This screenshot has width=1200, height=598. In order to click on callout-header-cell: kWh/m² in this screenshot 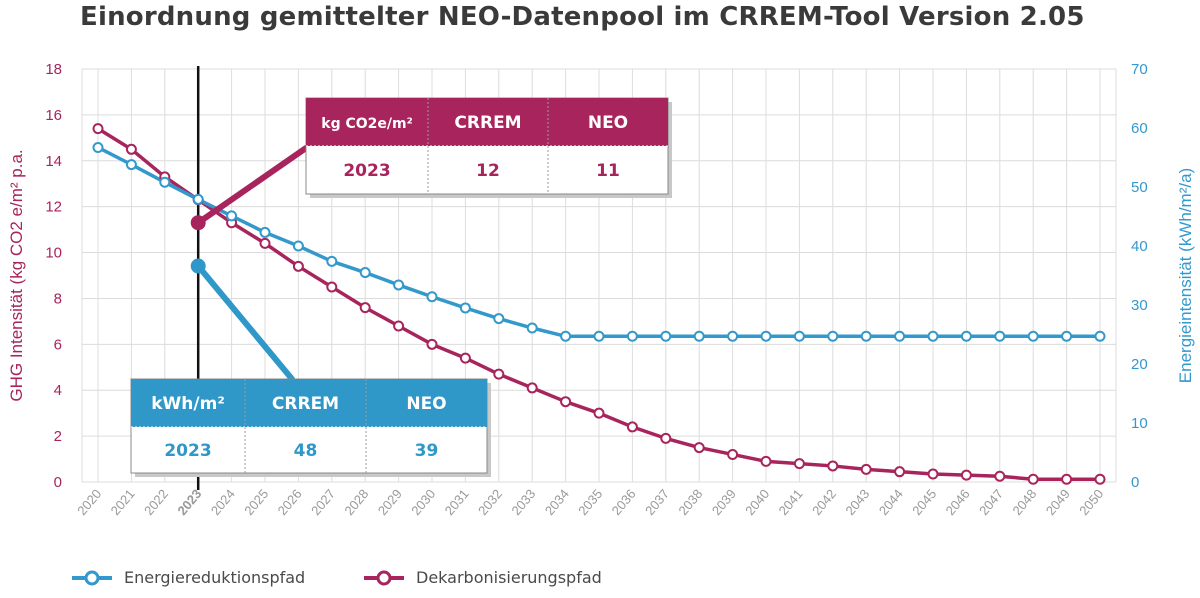, I will do `click(188, 404)`.